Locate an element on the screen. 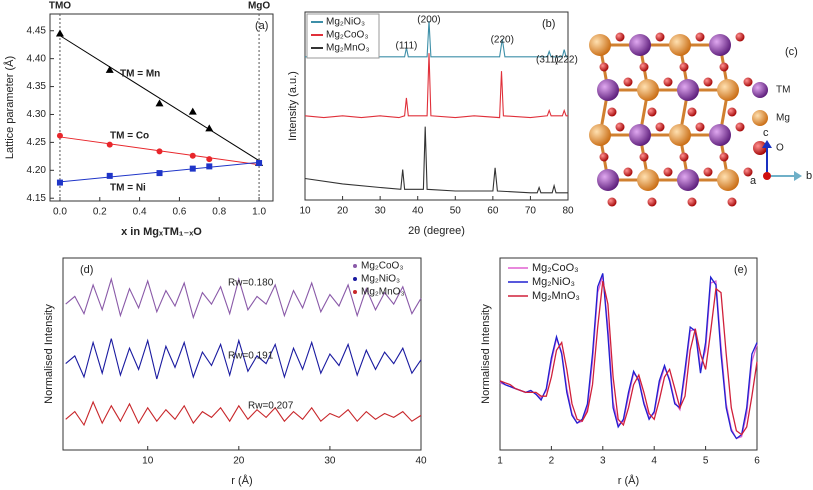 The image size is (813, 490). series-label: TM = Mn is located at coordinates (140, 74).